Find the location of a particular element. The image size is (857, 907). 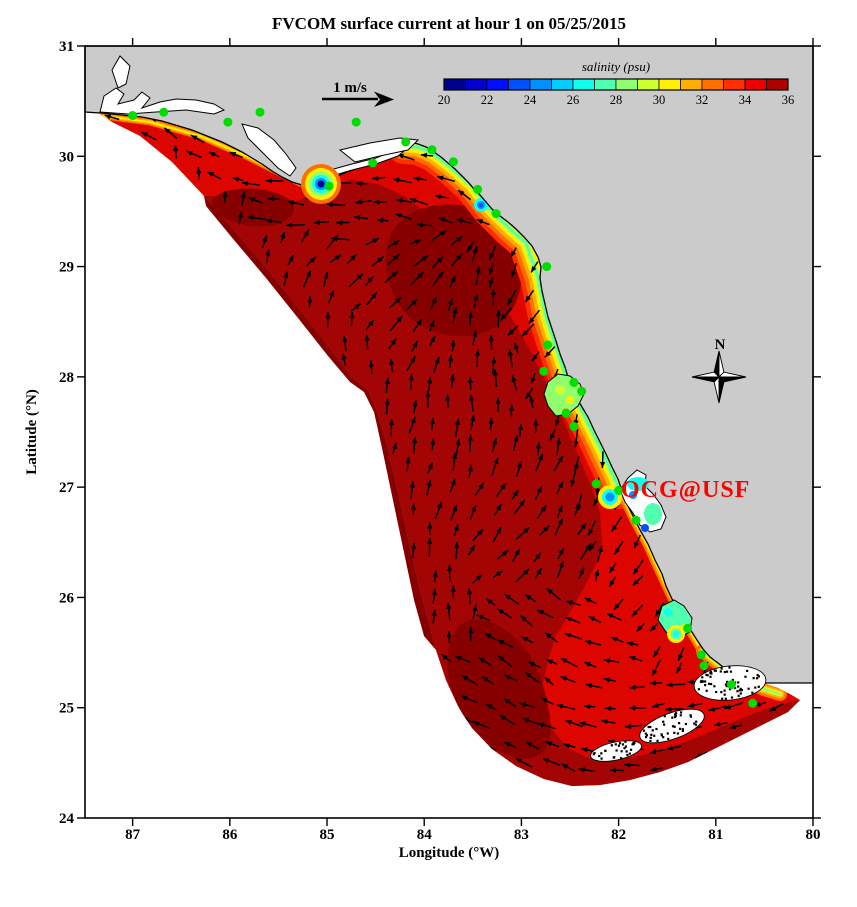

colorbar-tick-label: 20 is located at coordinates (444, 100).